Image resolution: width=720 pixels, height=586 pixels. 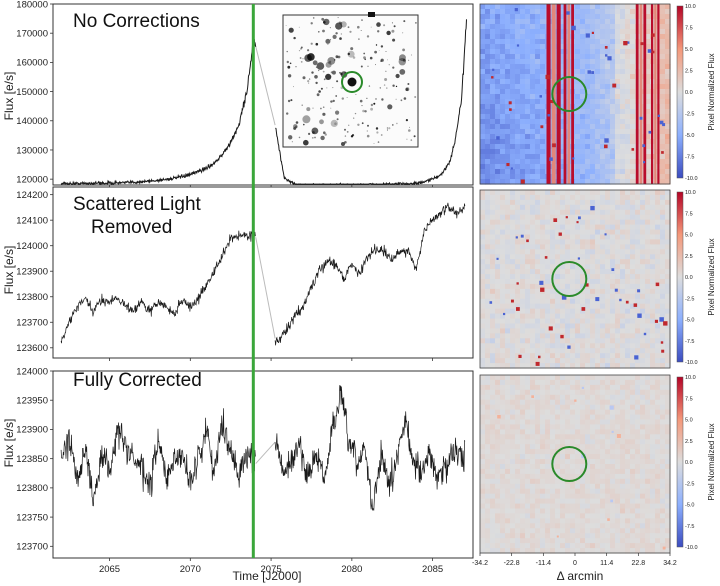 I want to click on y-tick-label: 124200, so click(x=32, y=195).